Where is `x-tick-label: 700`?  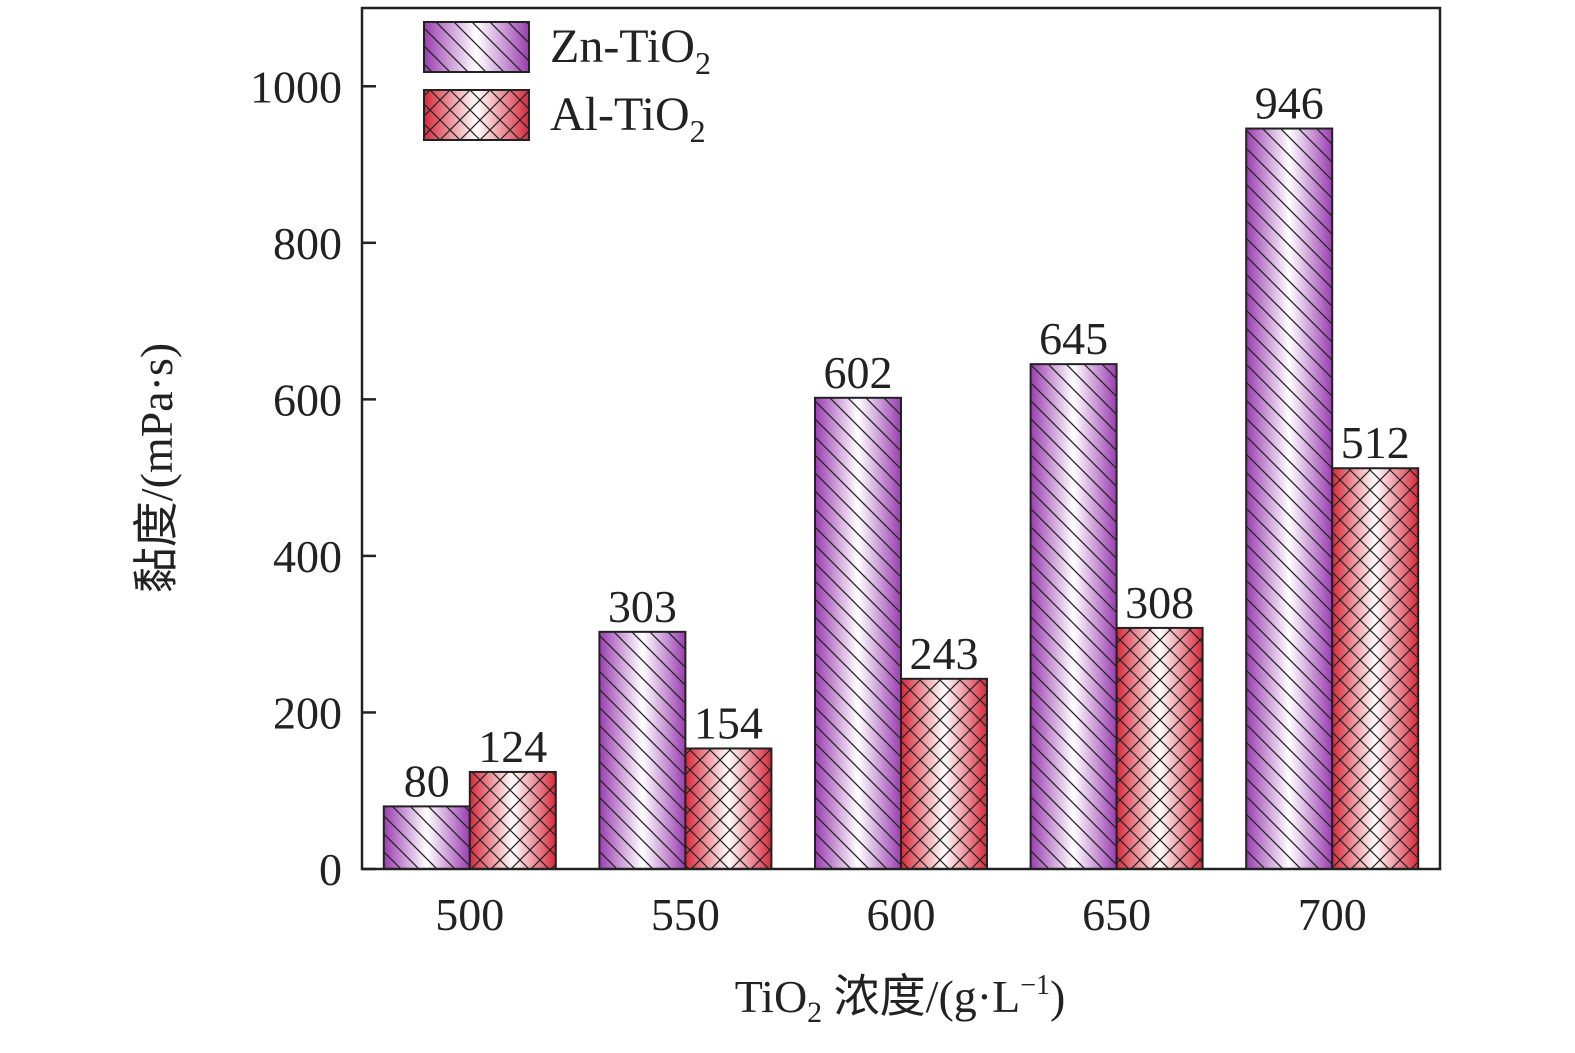
x-tick-label: 700 is located at coordinates (1332, 914).